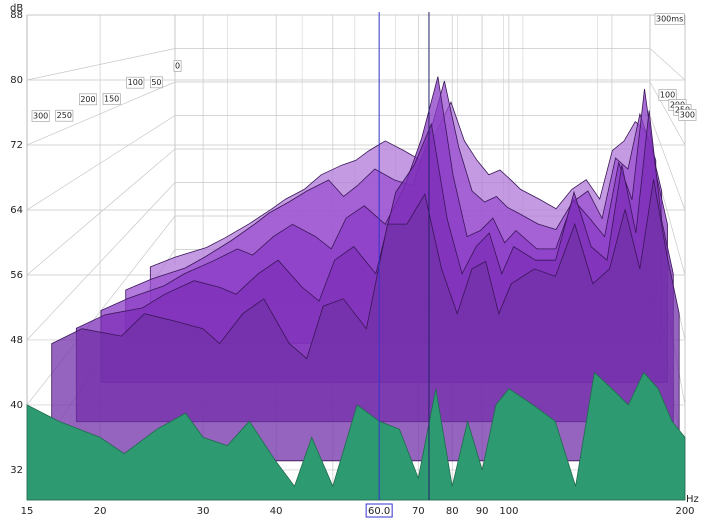 Image resolution: width=706 pixels, height=524 pixels. What do you see at coordinates (100, 511) in the screenshot?
I see `x-tick-label: 20` at bounding box center [100, 511].